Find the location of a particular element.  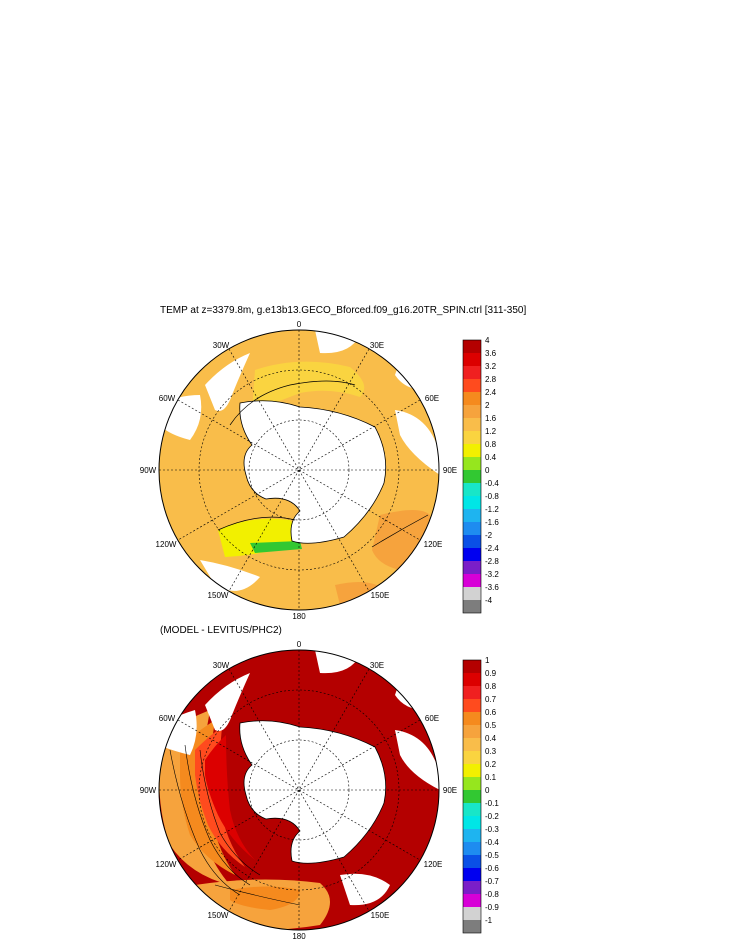

panel2-colorbar-label: 0.5 is located at coordinates (491, 725).